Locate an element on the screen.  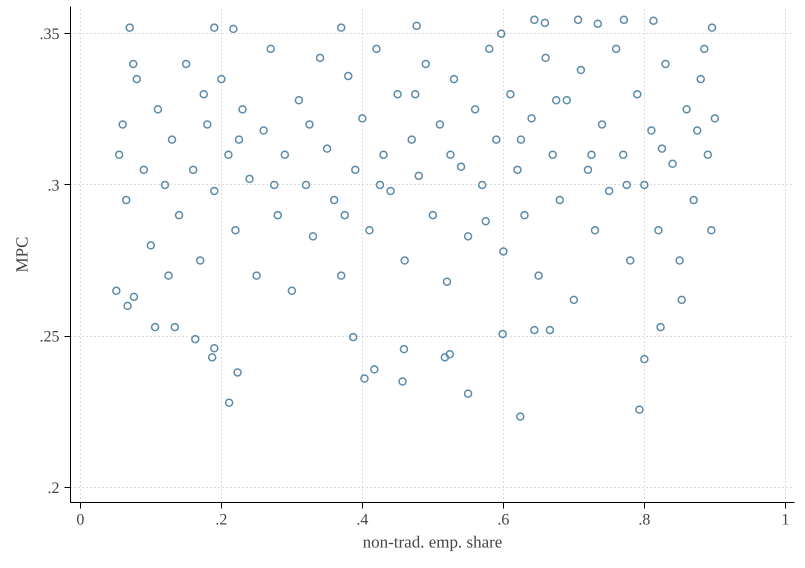
x-tick-label: .2 is located at coordinates (221, 520).